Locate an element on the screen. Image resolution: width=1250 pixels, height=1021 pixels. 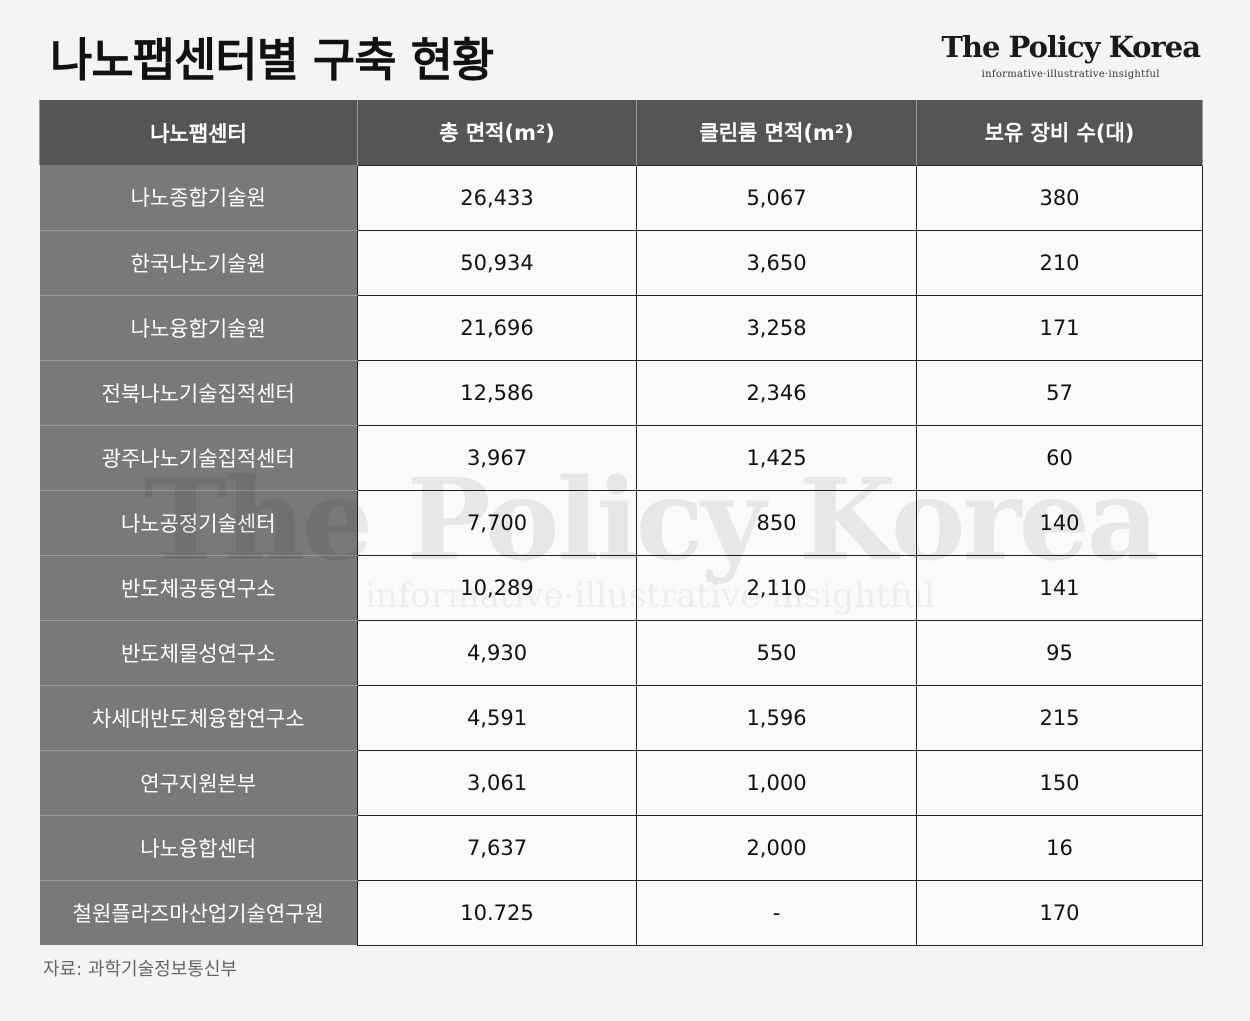
table-row: 나노융합기술원 21,696 3,258 171 is located at coordinates (621, 327).